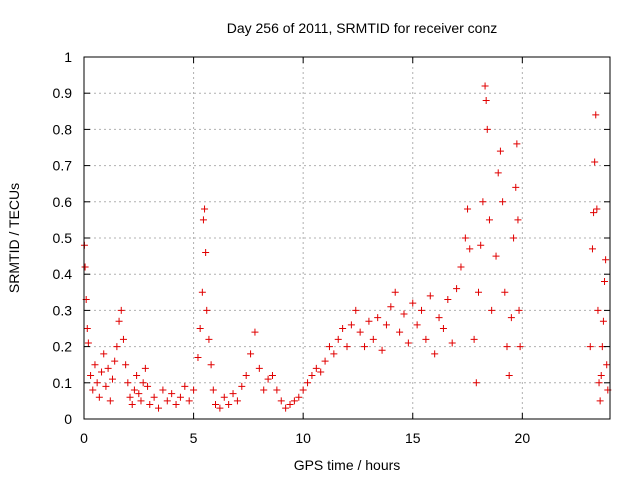 The height and width of the screenshot is (480, 640). What do you see at coordinates (63, 129) in the screenshot?
I see `y-tick-label: 0.8` at bounding box center [63, 129].